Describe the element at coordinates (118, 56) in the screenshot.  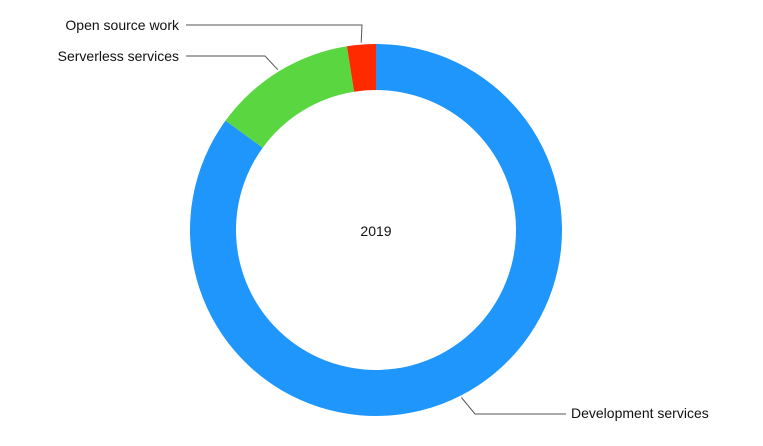
I see `slice-label-serverless-services: Serverless services` at that location.